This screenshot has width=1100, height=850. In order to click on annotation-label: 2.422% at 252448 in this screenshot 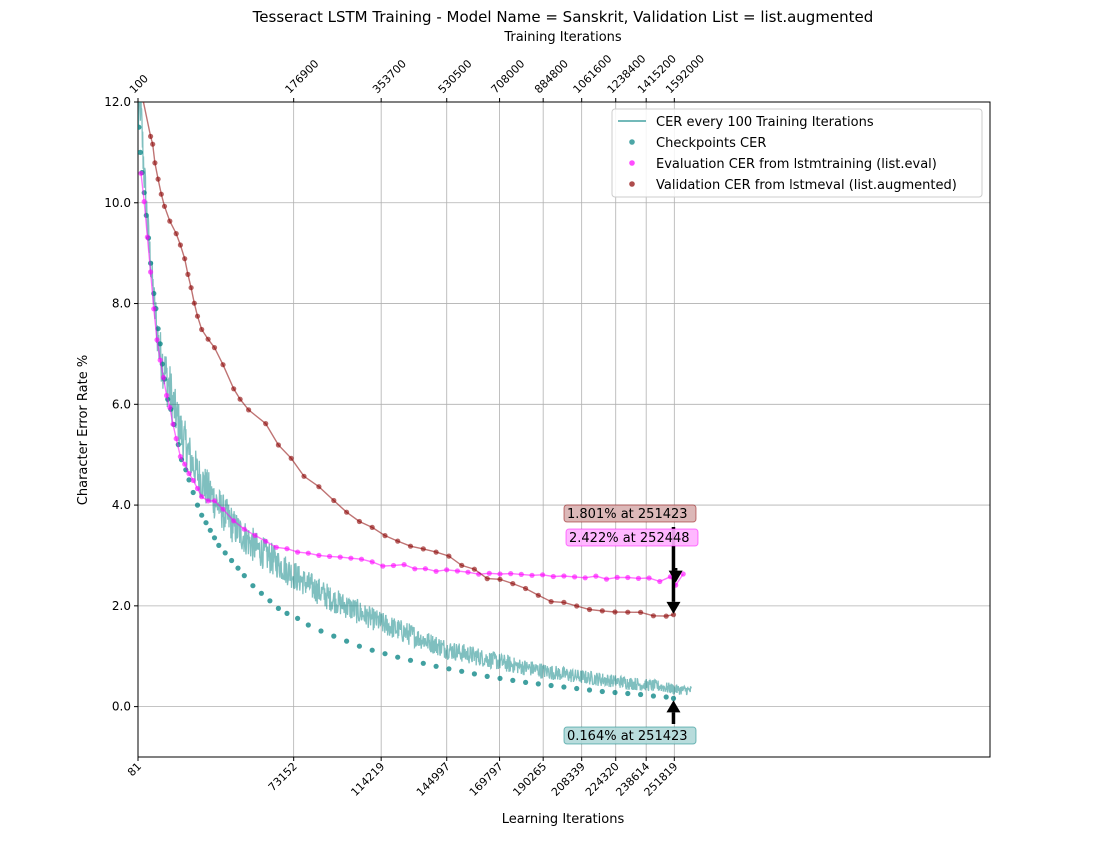, I will do `click(629, 538)`.